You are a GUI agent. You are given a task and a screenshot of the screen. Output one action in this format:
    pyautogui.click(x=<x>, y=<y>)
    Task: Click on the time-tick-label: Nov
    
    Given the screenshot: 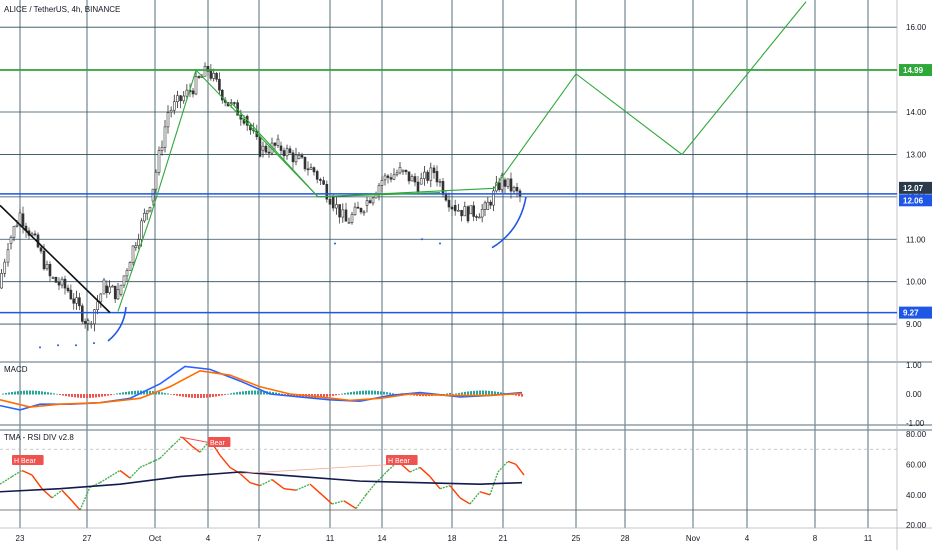 What is the action you would take?
    pyautogui.click(x=693, y=538)
    